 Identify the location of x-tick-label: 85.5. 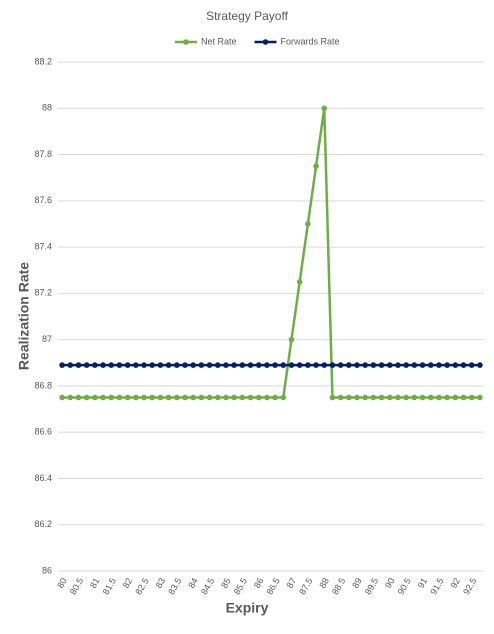
(240, 586).